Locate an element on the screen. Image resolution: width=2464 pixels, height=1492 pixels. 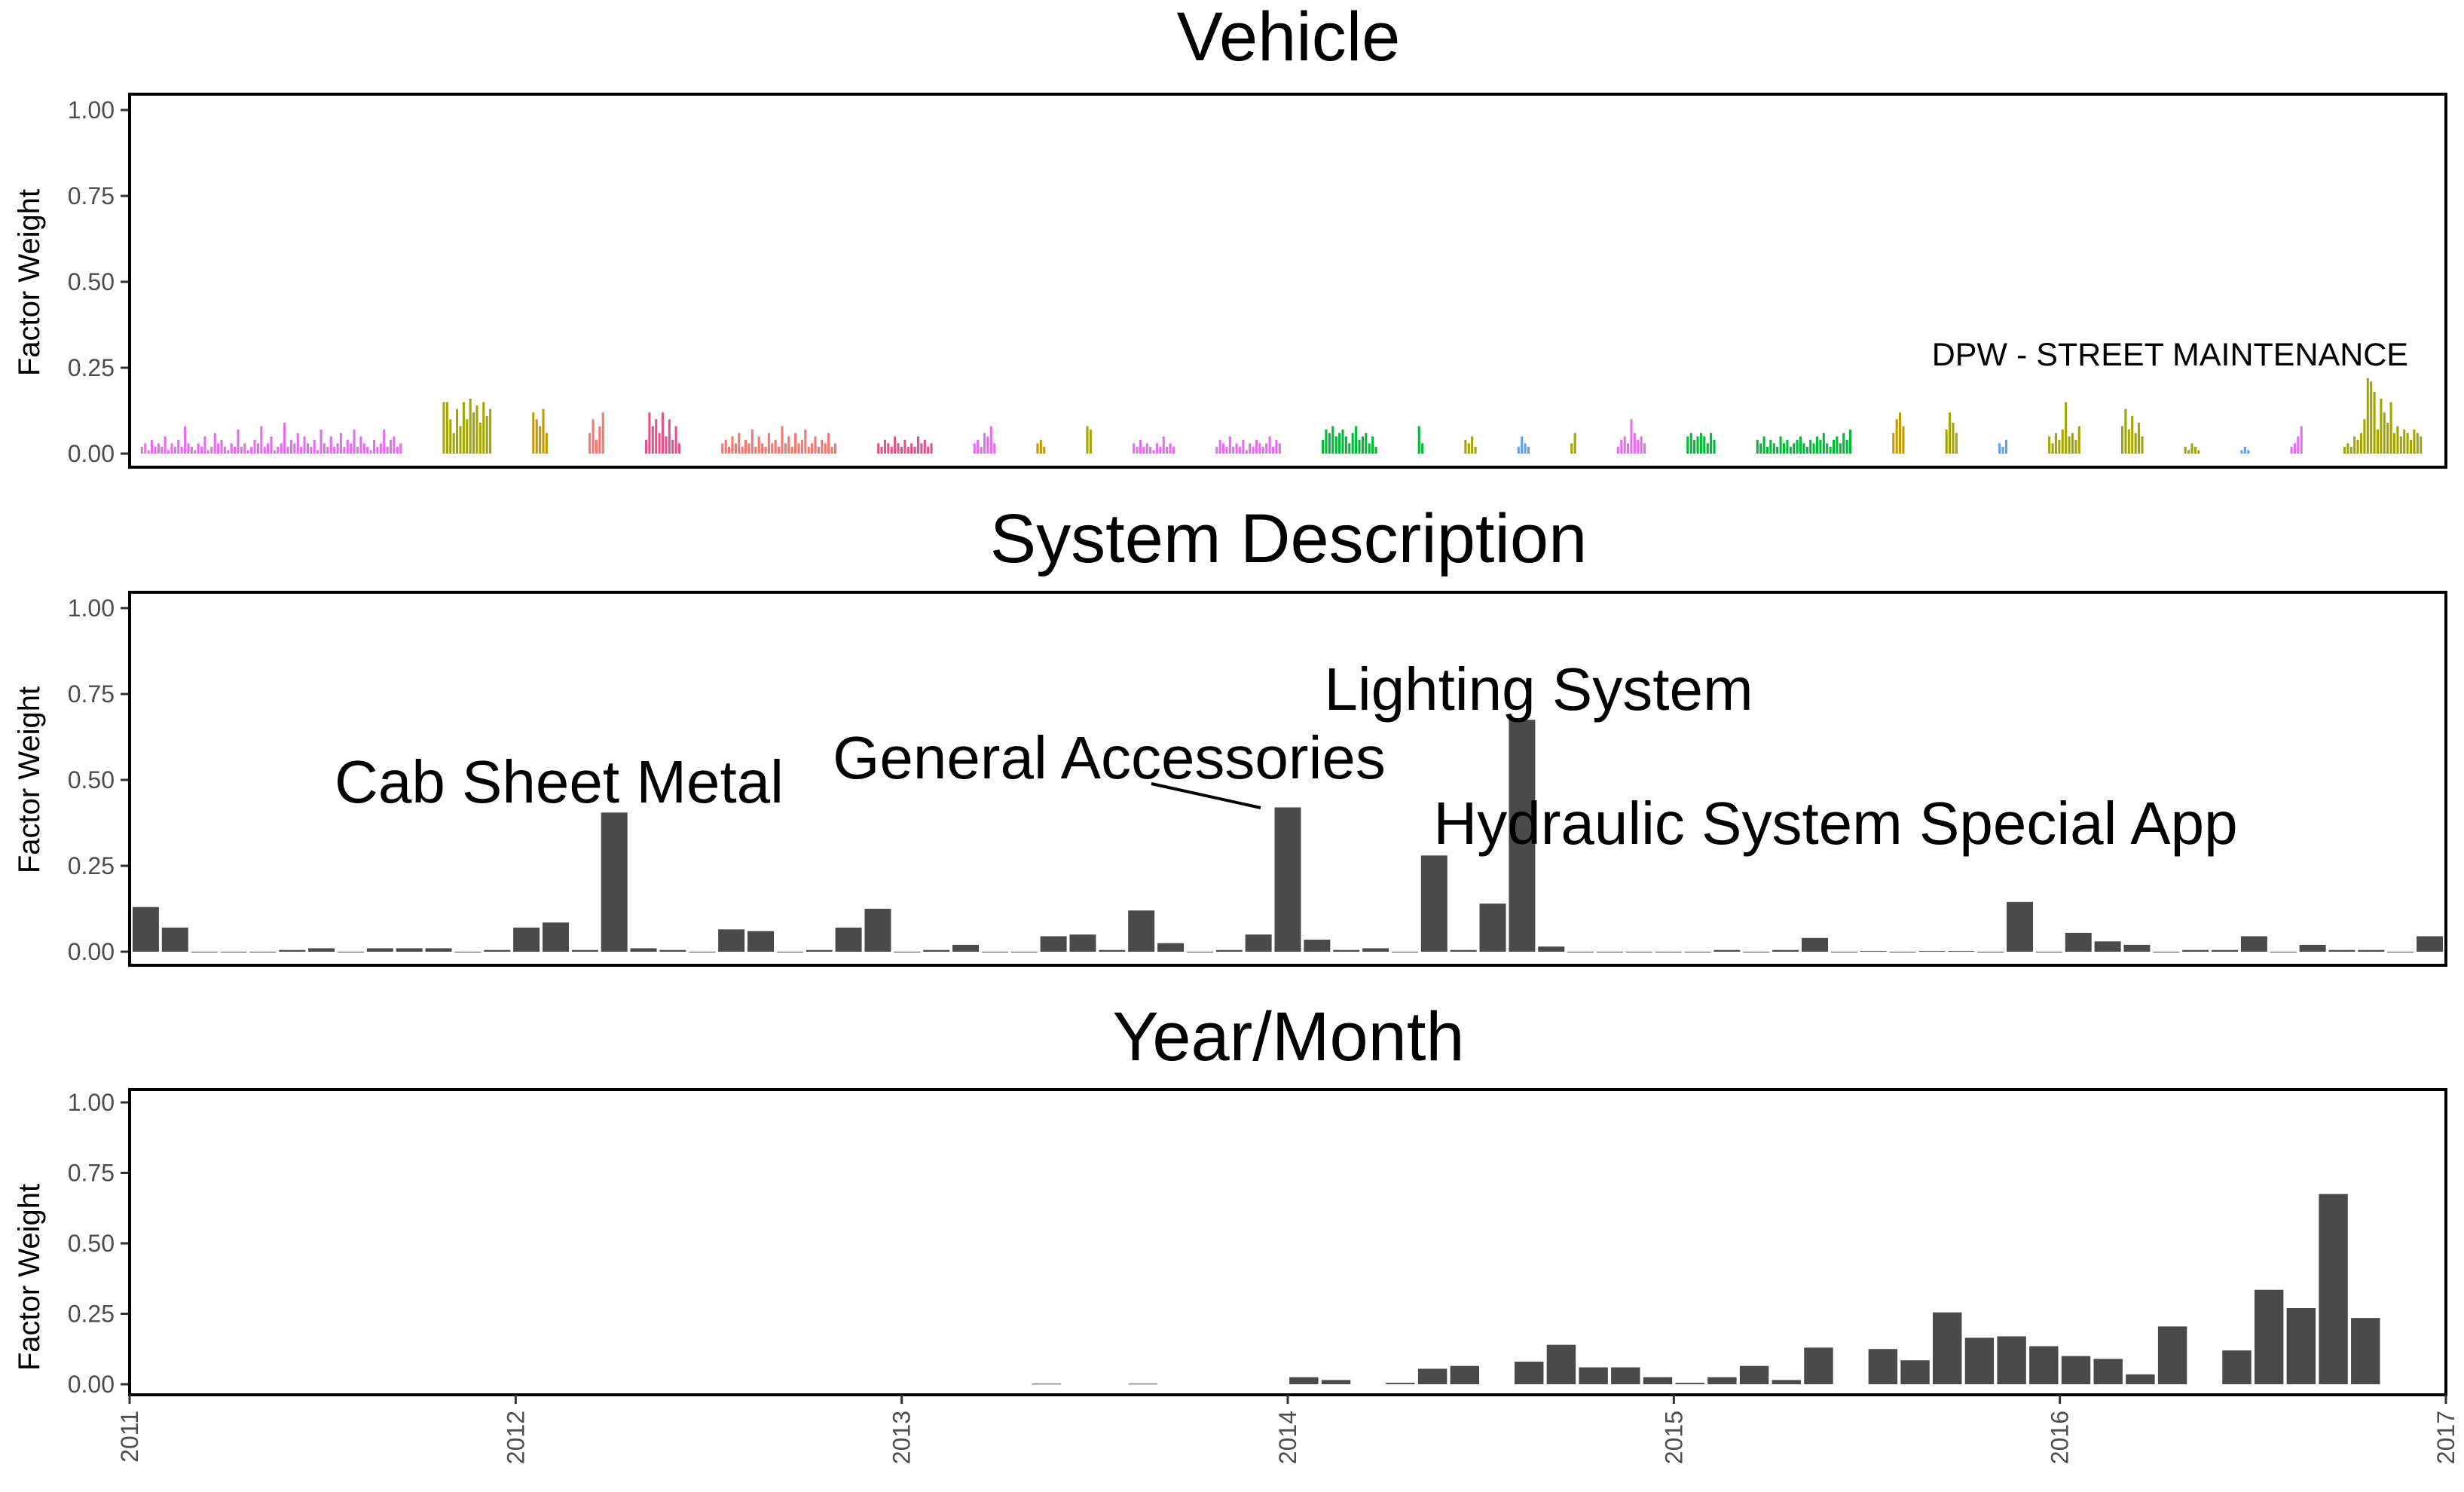
y-tick-label: 0.00 is located at coordinates (91, 951).